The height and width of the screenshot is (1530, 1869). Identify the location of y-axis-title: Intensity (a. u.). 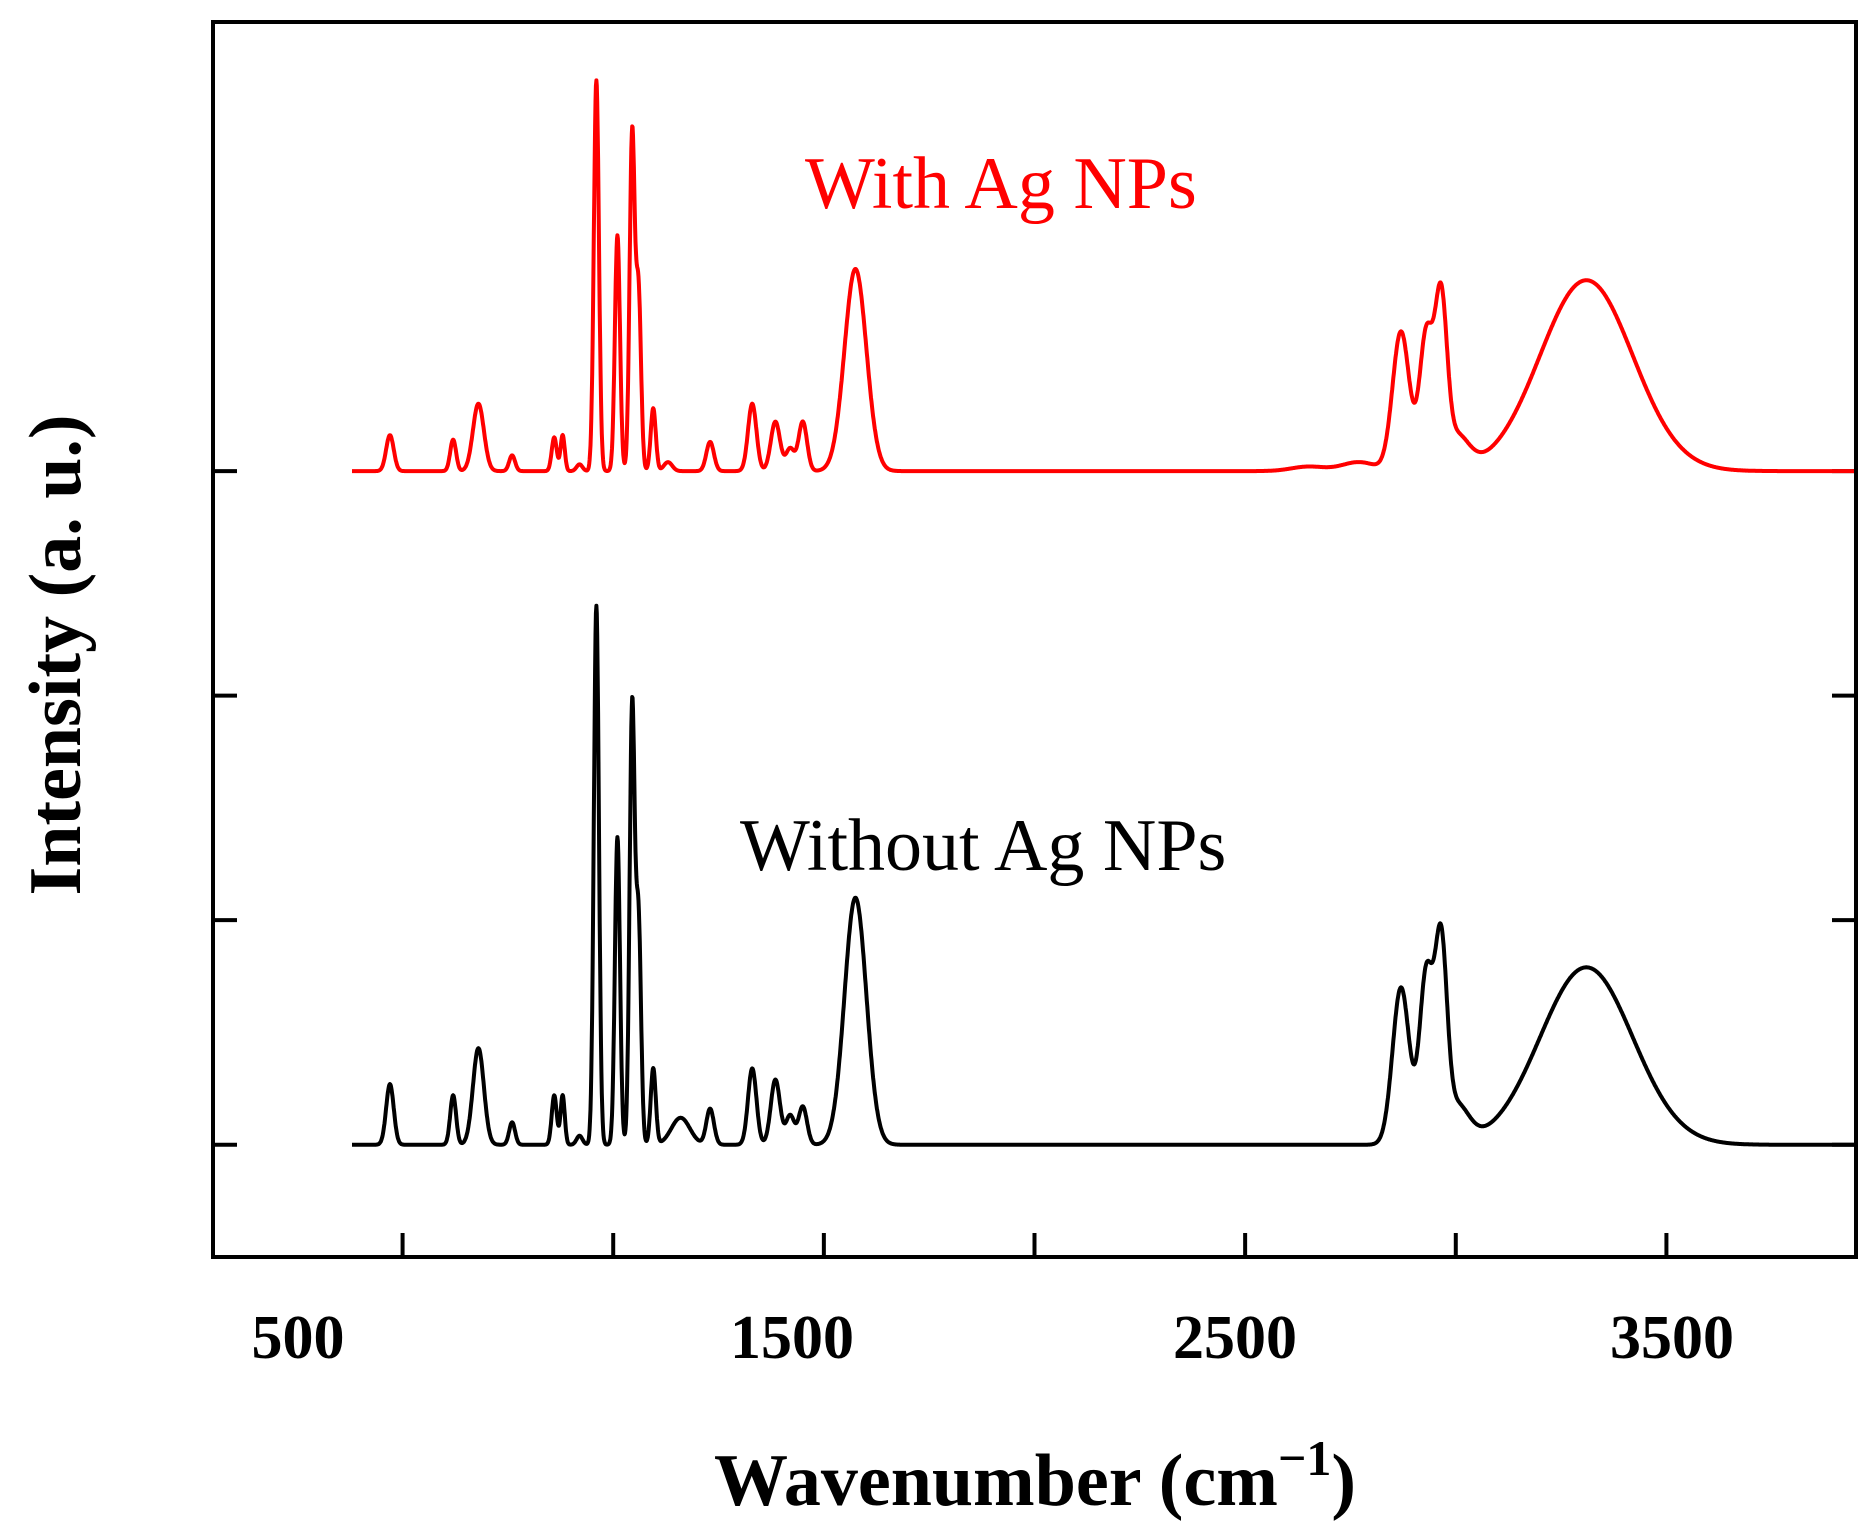
(56, 654).